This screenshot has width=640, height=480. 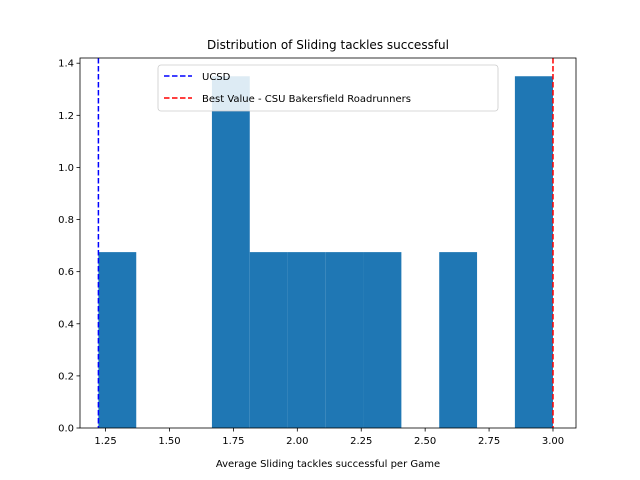 What do you see at coordinates (66, 64) in the screenshot?
I see `y-tick-label: 1.4` at bounding box center [66, 64].